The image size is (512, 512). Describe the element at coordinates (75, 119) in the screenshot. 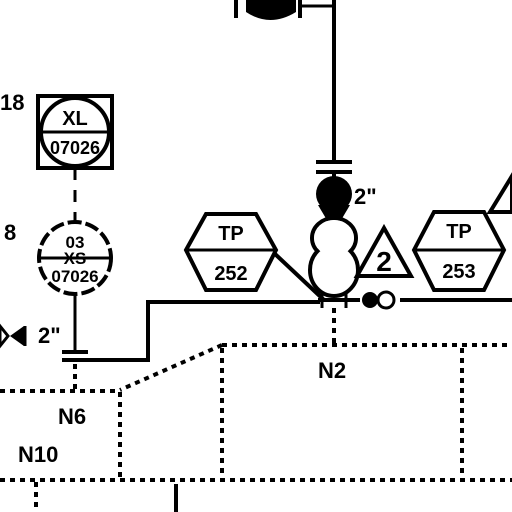

I see `xl-tag: XL` at that location.